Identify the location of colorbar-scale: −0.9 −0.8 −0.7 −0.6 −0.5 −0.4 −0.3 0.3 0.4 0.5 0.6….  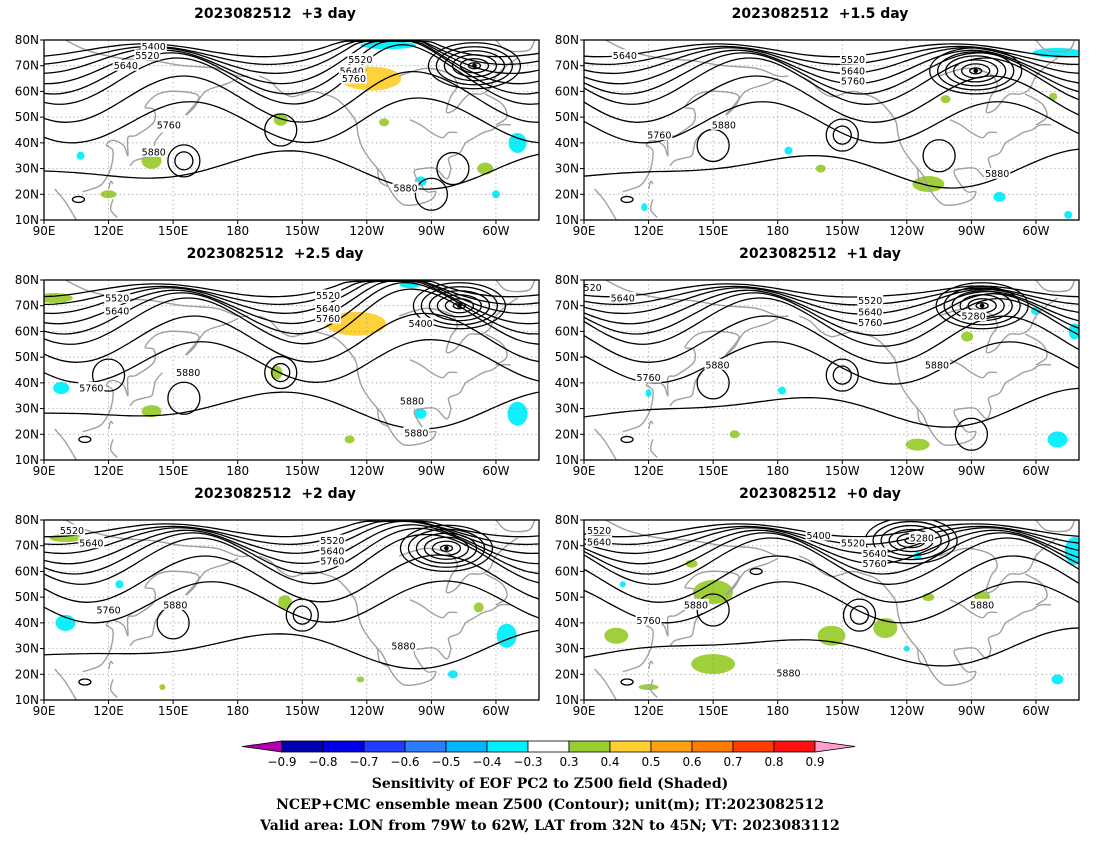
(548, 754).